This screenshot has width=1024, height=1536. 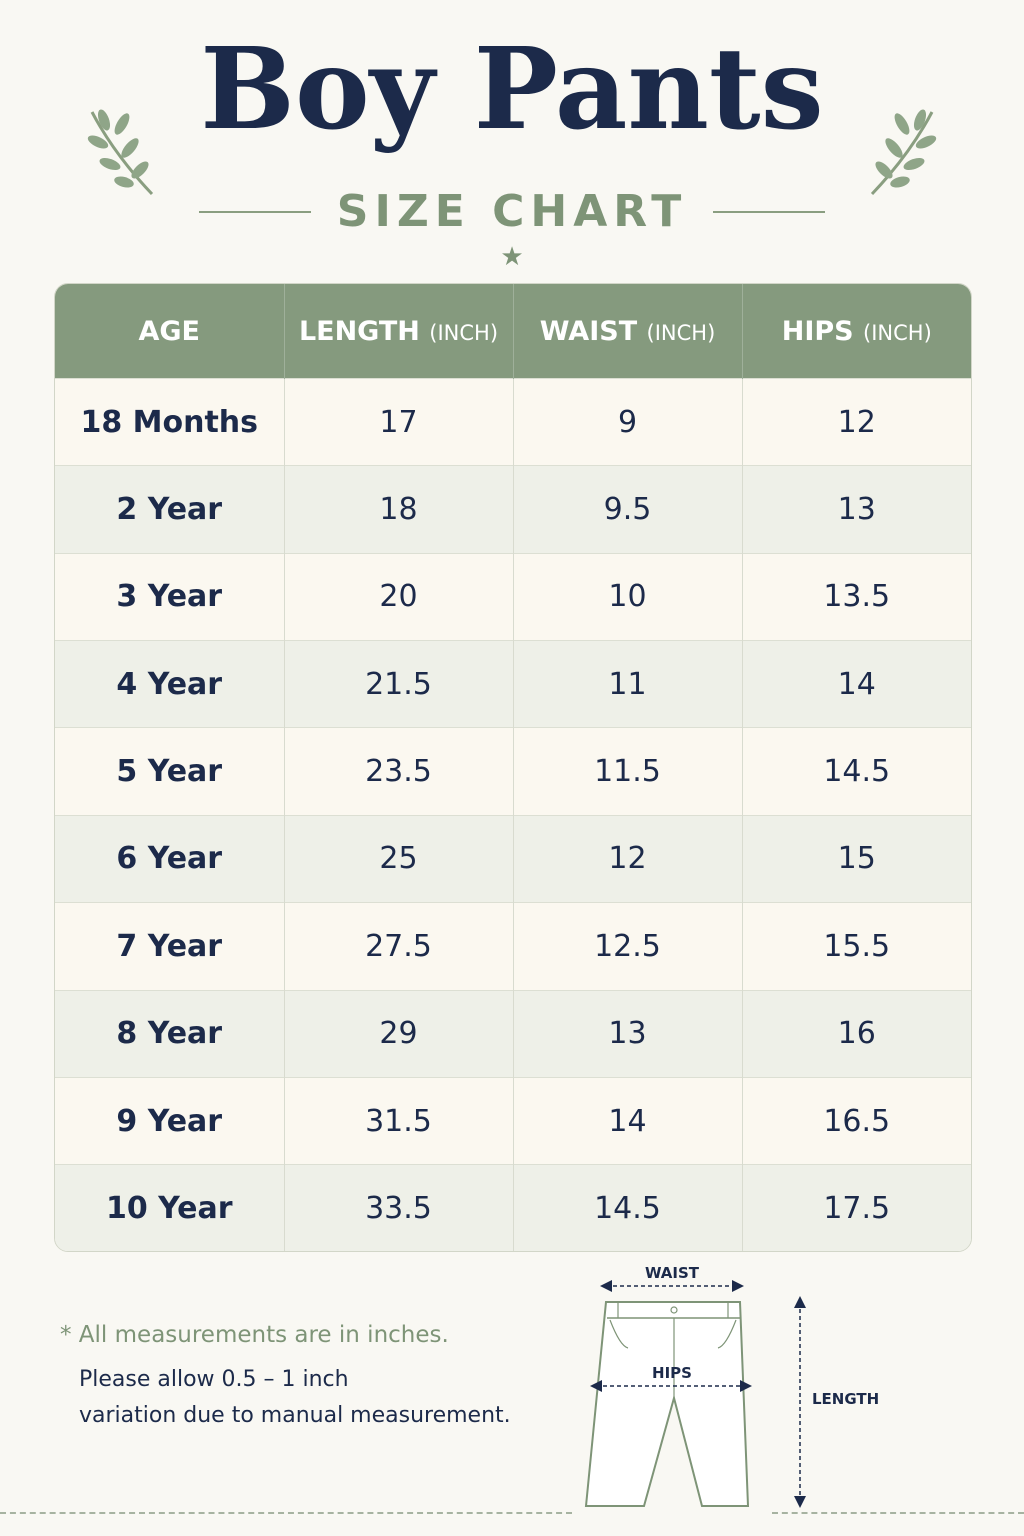 What do you see at coordinates (628, 858) in the screenshot?
I see `waist-cell: 12` at bounding box center [628, 858].